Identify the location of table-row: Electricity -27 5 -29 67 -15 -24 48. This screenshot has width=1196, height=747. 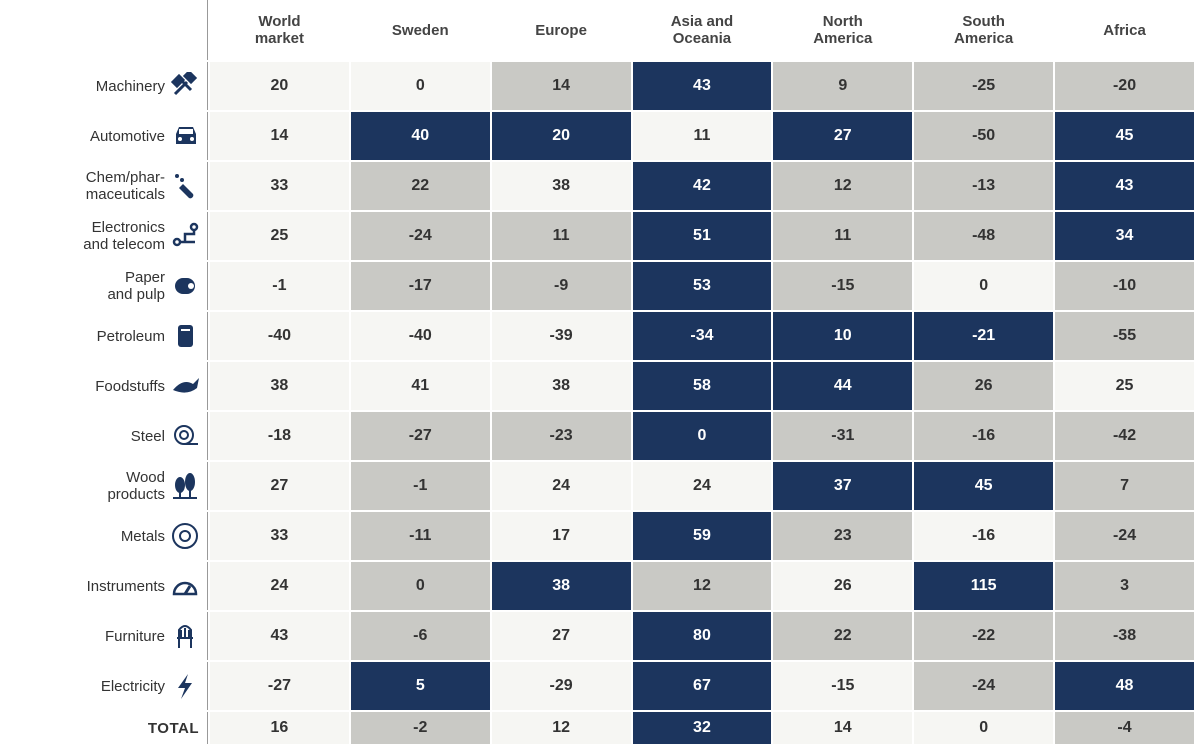
(598, 686).